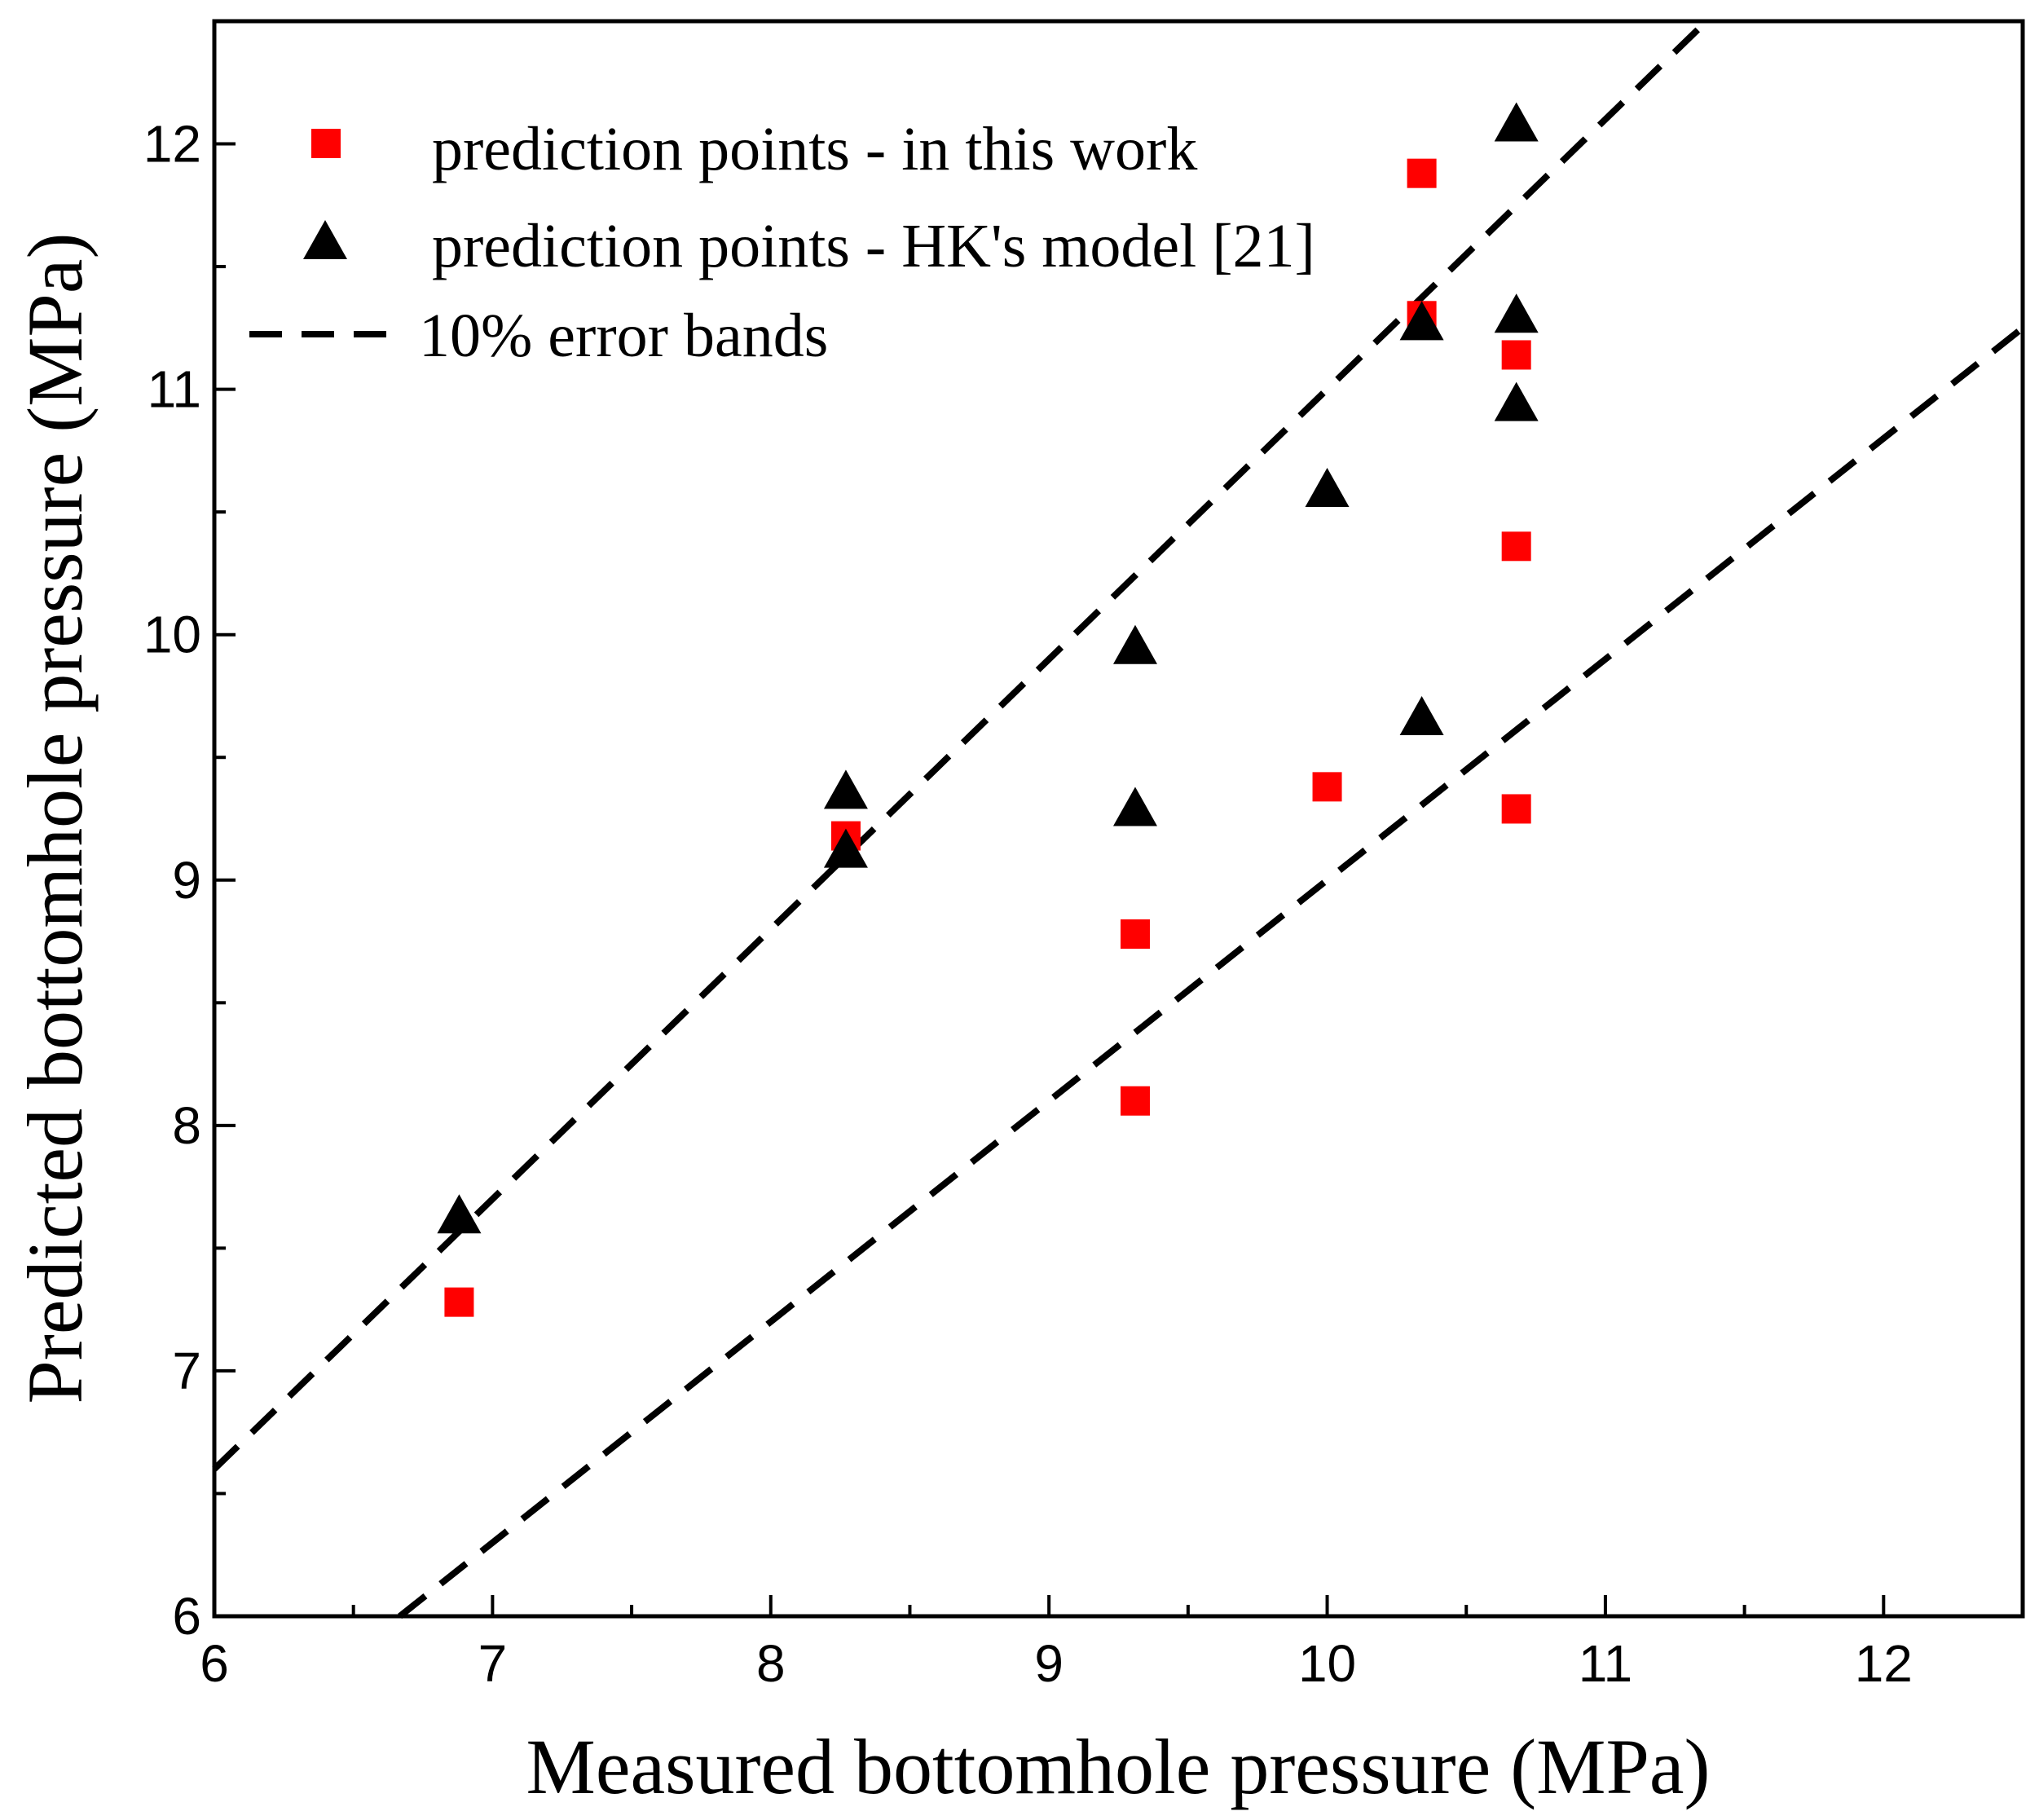 Image resolution: width=2039 pixels, height=1820 pixels. What do you see at coordinates (326, 144) in the screenshot?
I see `legend-marker-square` at bounding box center [326, 144].